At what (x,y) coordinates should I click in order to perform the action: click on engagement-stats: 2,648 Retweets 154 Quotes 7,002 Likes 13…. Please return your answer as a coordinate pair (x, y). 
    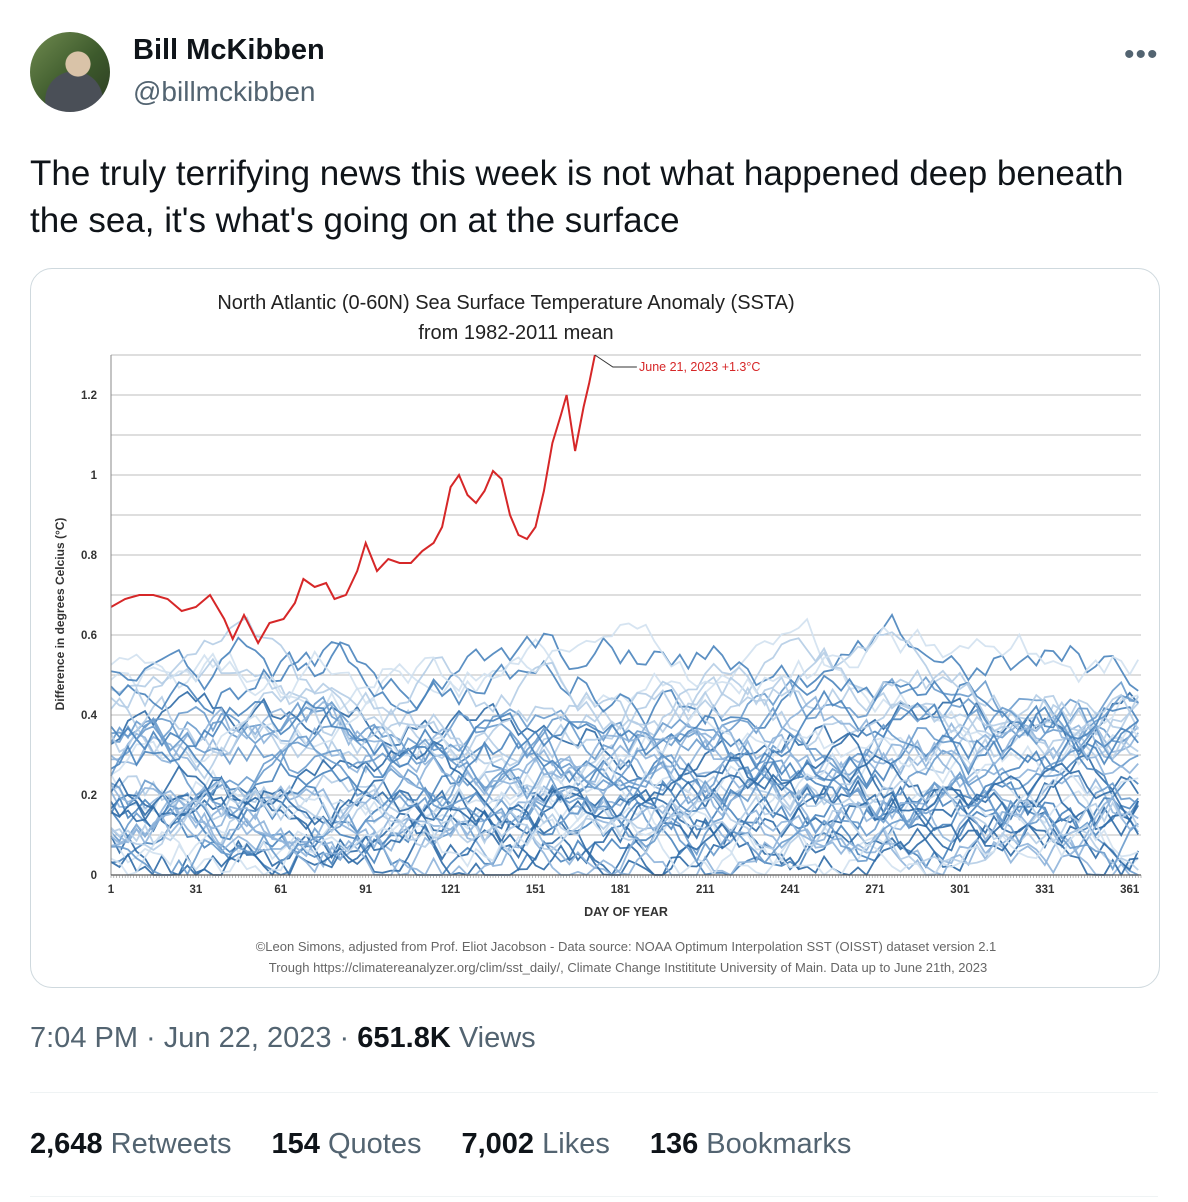
    Looking at the image, I should click on (440, 1144).